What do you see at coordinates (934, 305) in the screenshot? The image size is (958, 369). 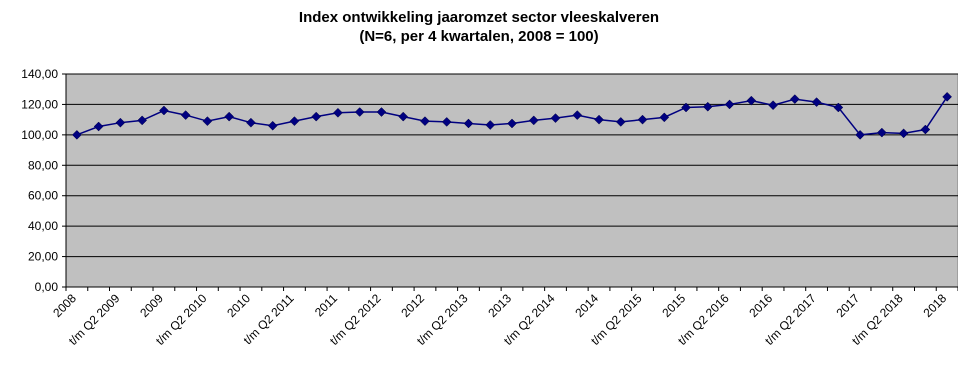 I see `x-tick-label: 2018` at bounding box center [934, 305].